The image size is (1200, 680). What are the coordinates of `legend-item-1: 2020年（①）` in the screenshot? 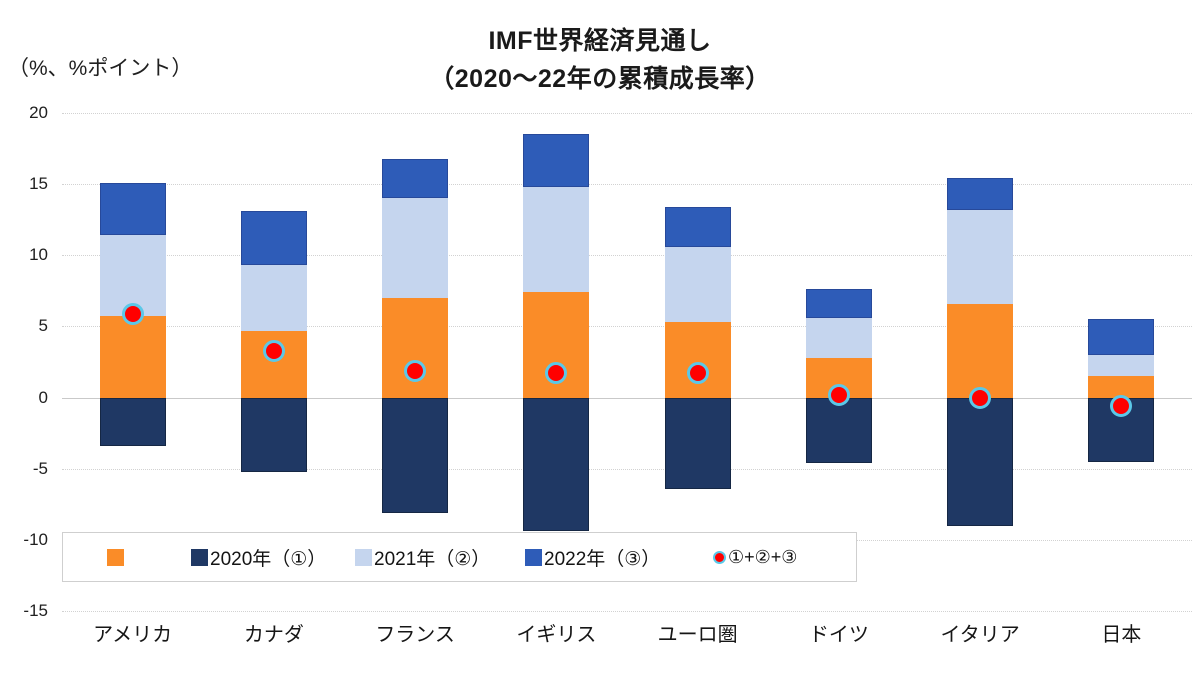 It's located at (258, 557).